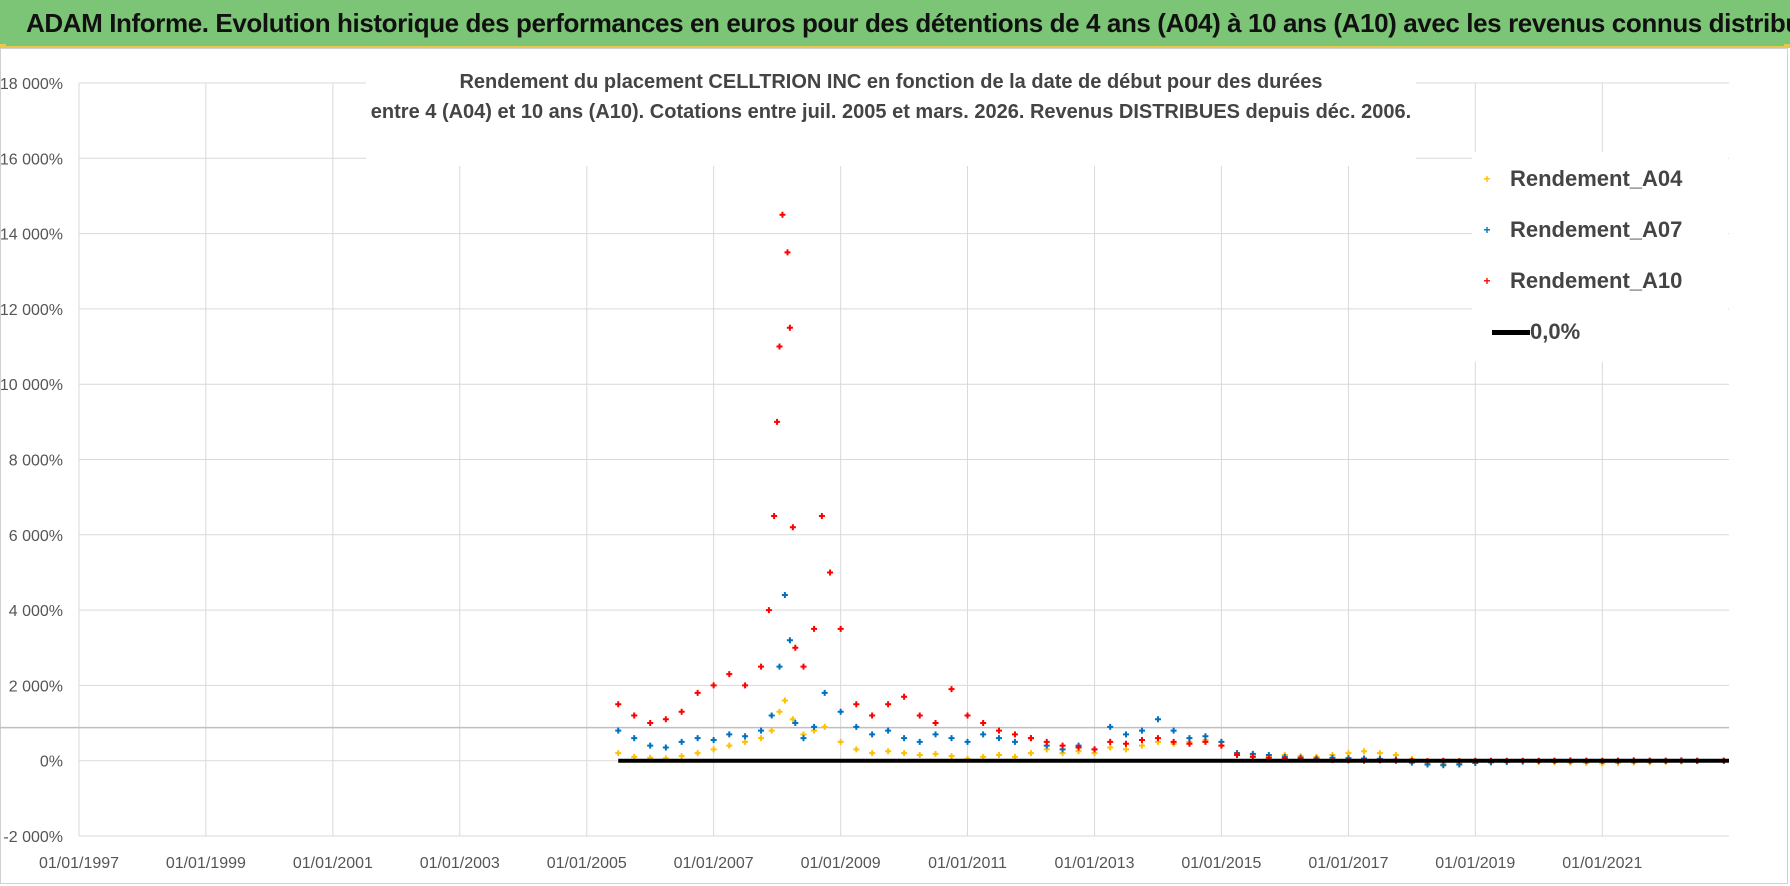  Describe the element at coordinates (587, 863) in the screenshot. I see `x-tick-label: 01/01/2005` at that location.